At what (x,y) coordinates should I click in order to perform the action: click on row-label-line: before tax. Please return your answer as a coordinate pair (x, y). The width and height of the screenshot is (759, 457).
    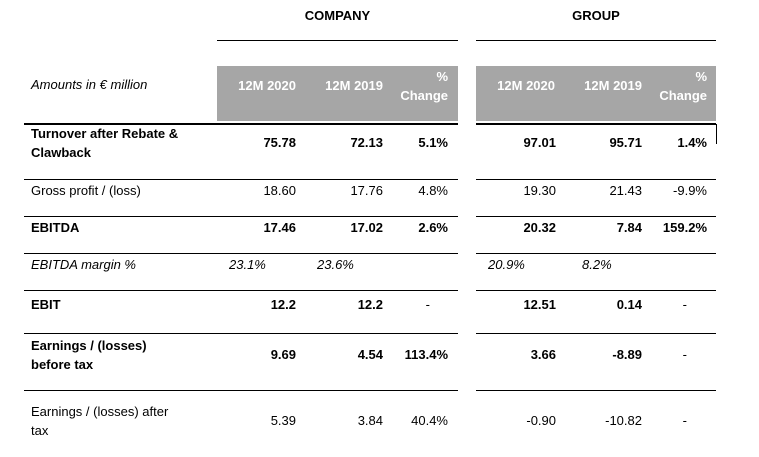
    Looking at the image, I should click on (62, 364).